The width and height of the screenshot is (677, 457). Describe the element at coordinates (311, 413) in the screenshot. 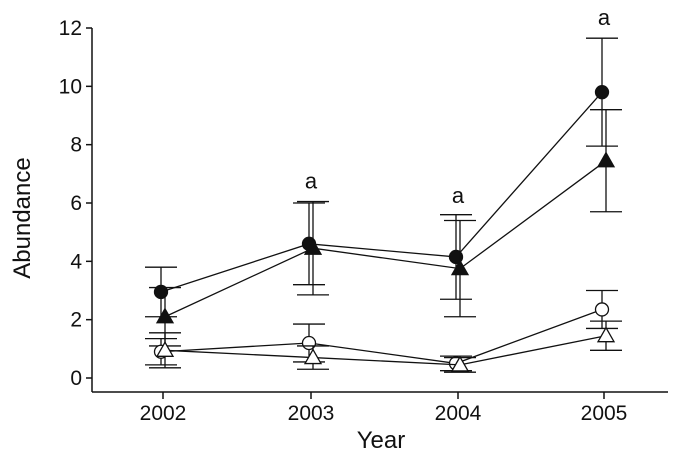

I see `x-tick-label: 2003` at that location.